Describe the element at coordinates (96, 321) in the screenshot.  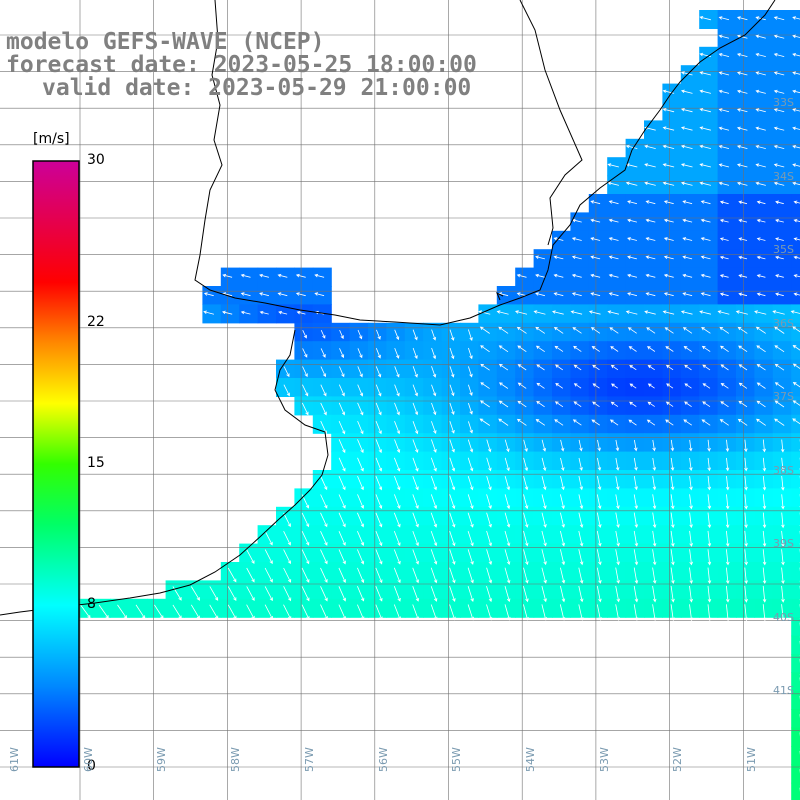
I see `colorbar-tick-label: 22` at that location.